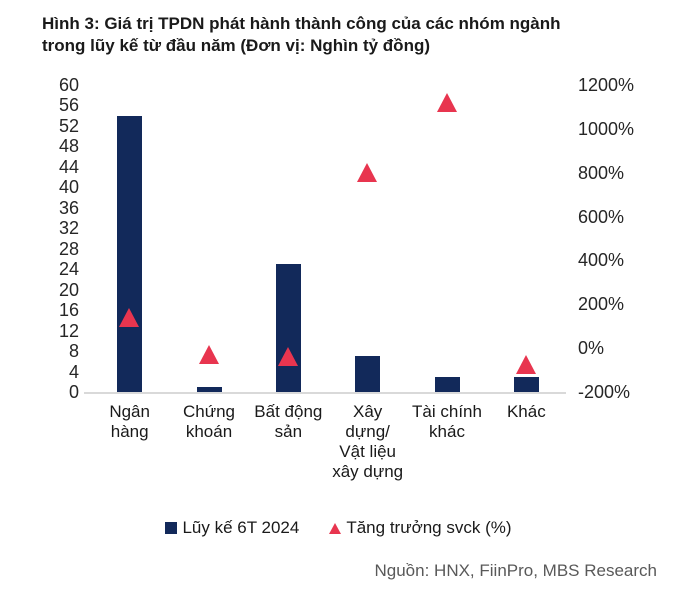 This screenshot has width=677, height=590. What do you see at coordinates (68, 207) in the screenshot?
I see `left-axis-tick: 36` at bounding box center [68, 207].